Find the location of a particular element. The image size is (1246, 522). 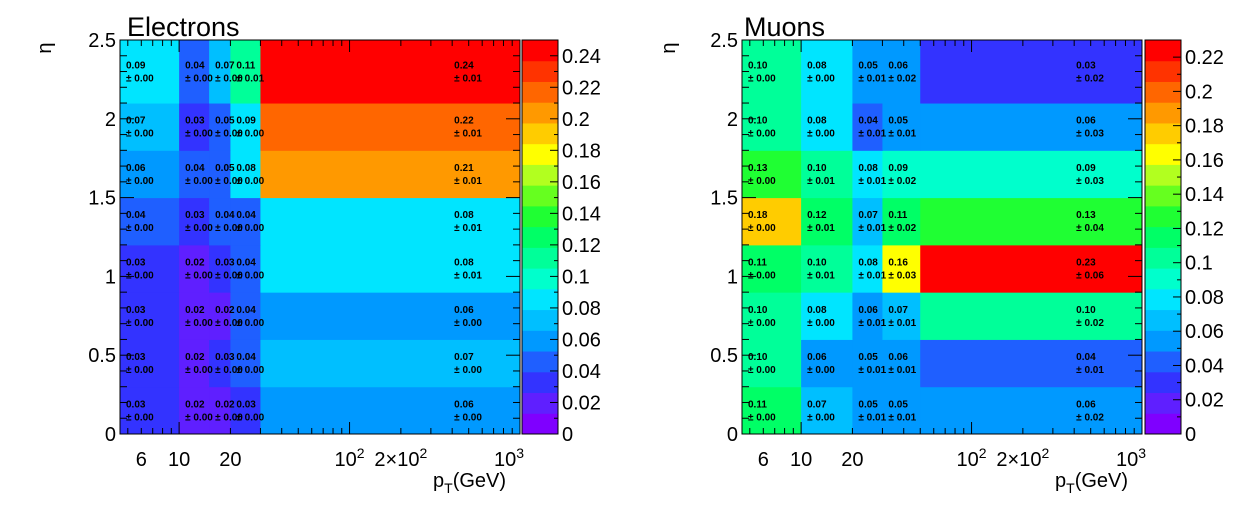

palette-tick-label: 0.24 is located at coordinates (581, 57).